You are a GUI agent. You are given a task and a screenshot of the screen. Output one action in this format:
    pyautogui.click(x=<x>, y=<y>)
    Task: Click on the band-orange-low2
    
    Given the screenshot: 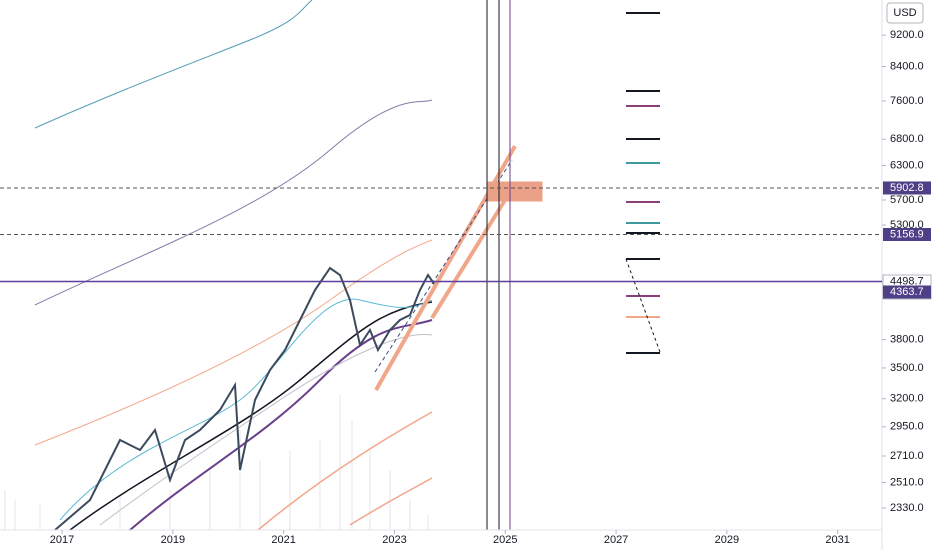 What is the action you would take?
    pyautogui.click(x=391, y=501)
    